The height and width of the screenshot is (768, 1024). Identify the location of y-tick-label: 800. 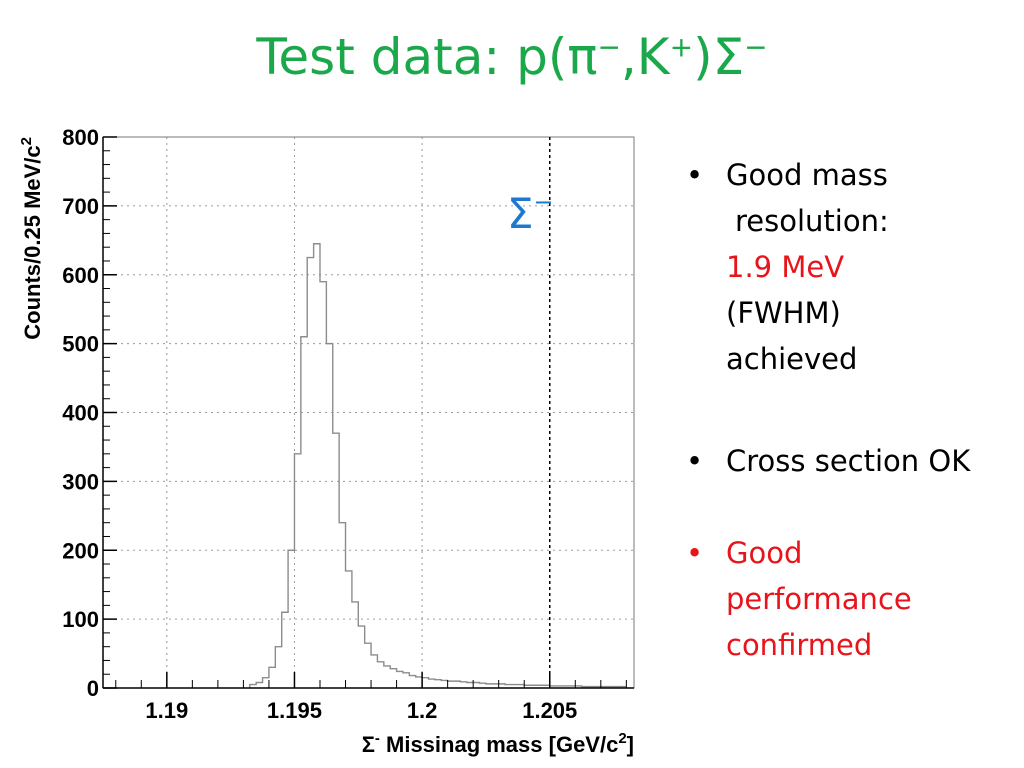
(80, 137).